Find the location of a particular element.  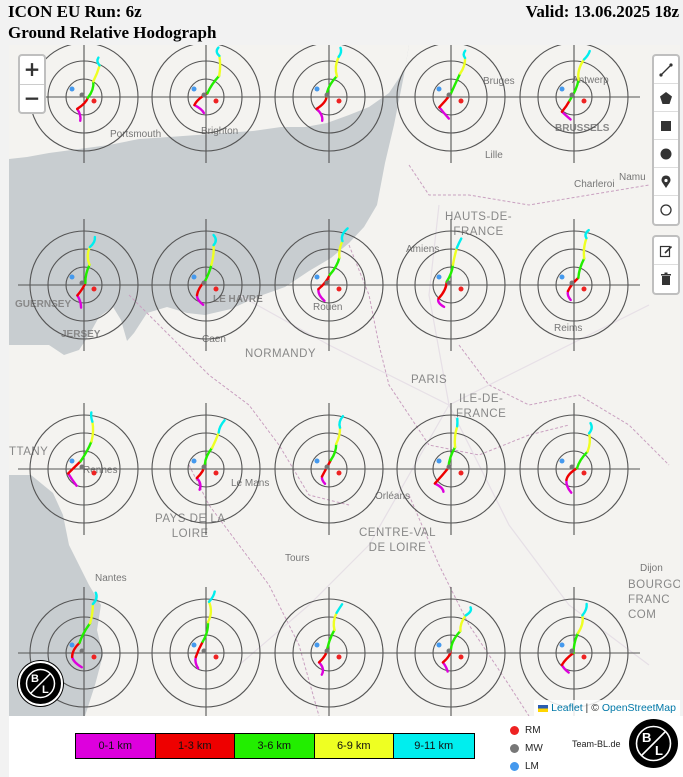

city-brussels: BRUSSELS is located at coordinates (582, 128).